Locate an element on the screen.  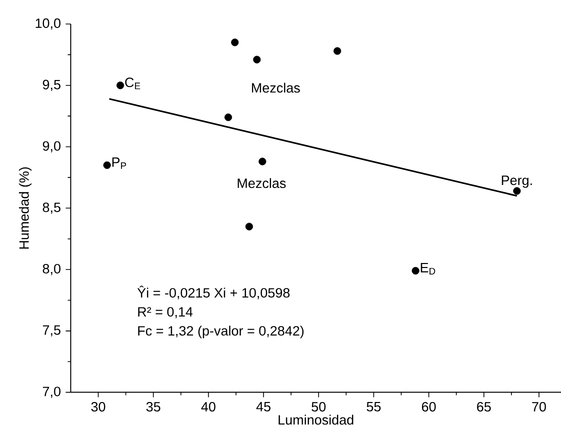
x-tick-label: 30 is located at coordinates (98, 407).